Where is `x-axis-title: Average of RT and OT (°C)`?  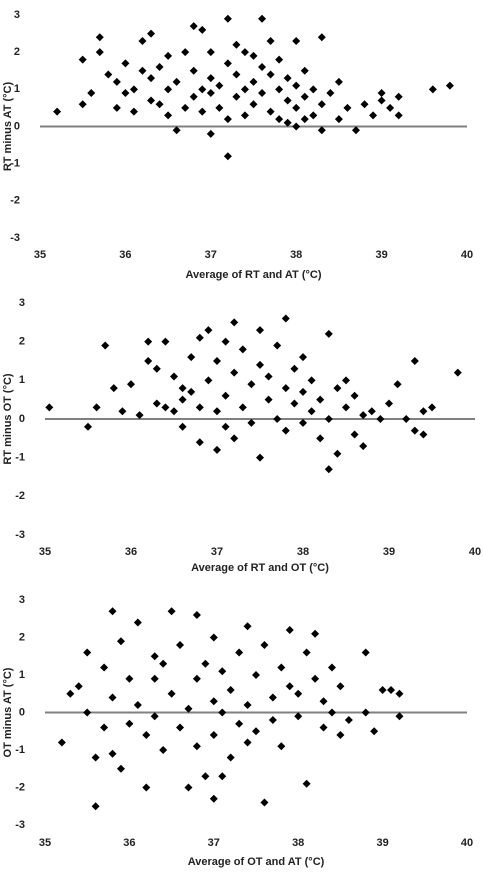 x-axis-title: Average of RT and OT (°C) is located at coordinates (260, 568).